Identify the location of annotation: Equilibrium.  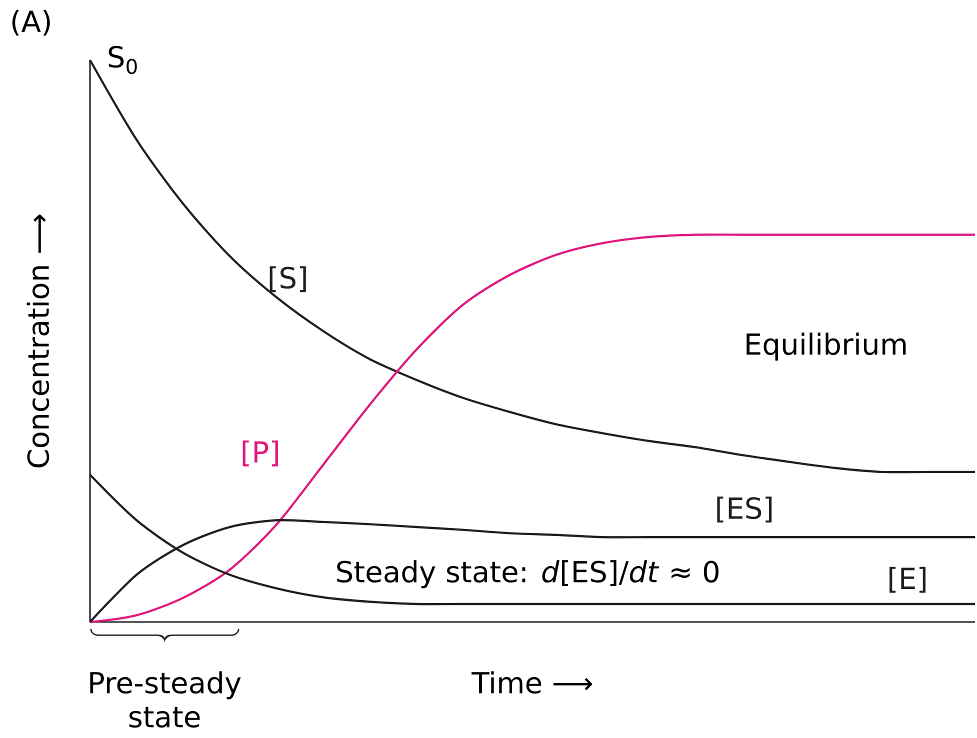
(826, 346).